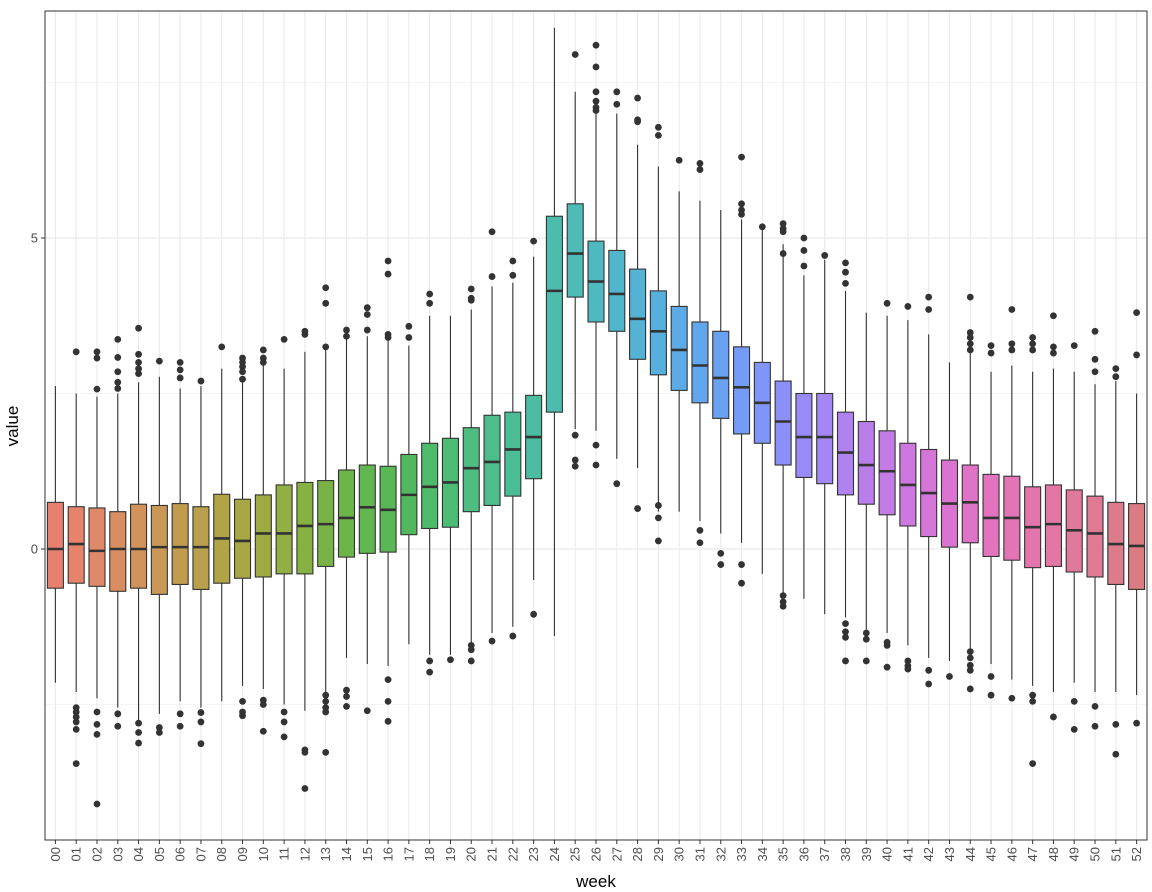 The height and width of the screenshot is (892, 1152). Describe the element at coordinates (866, 854) in the screenshot. I see `x-tick-label: 39` at that location.